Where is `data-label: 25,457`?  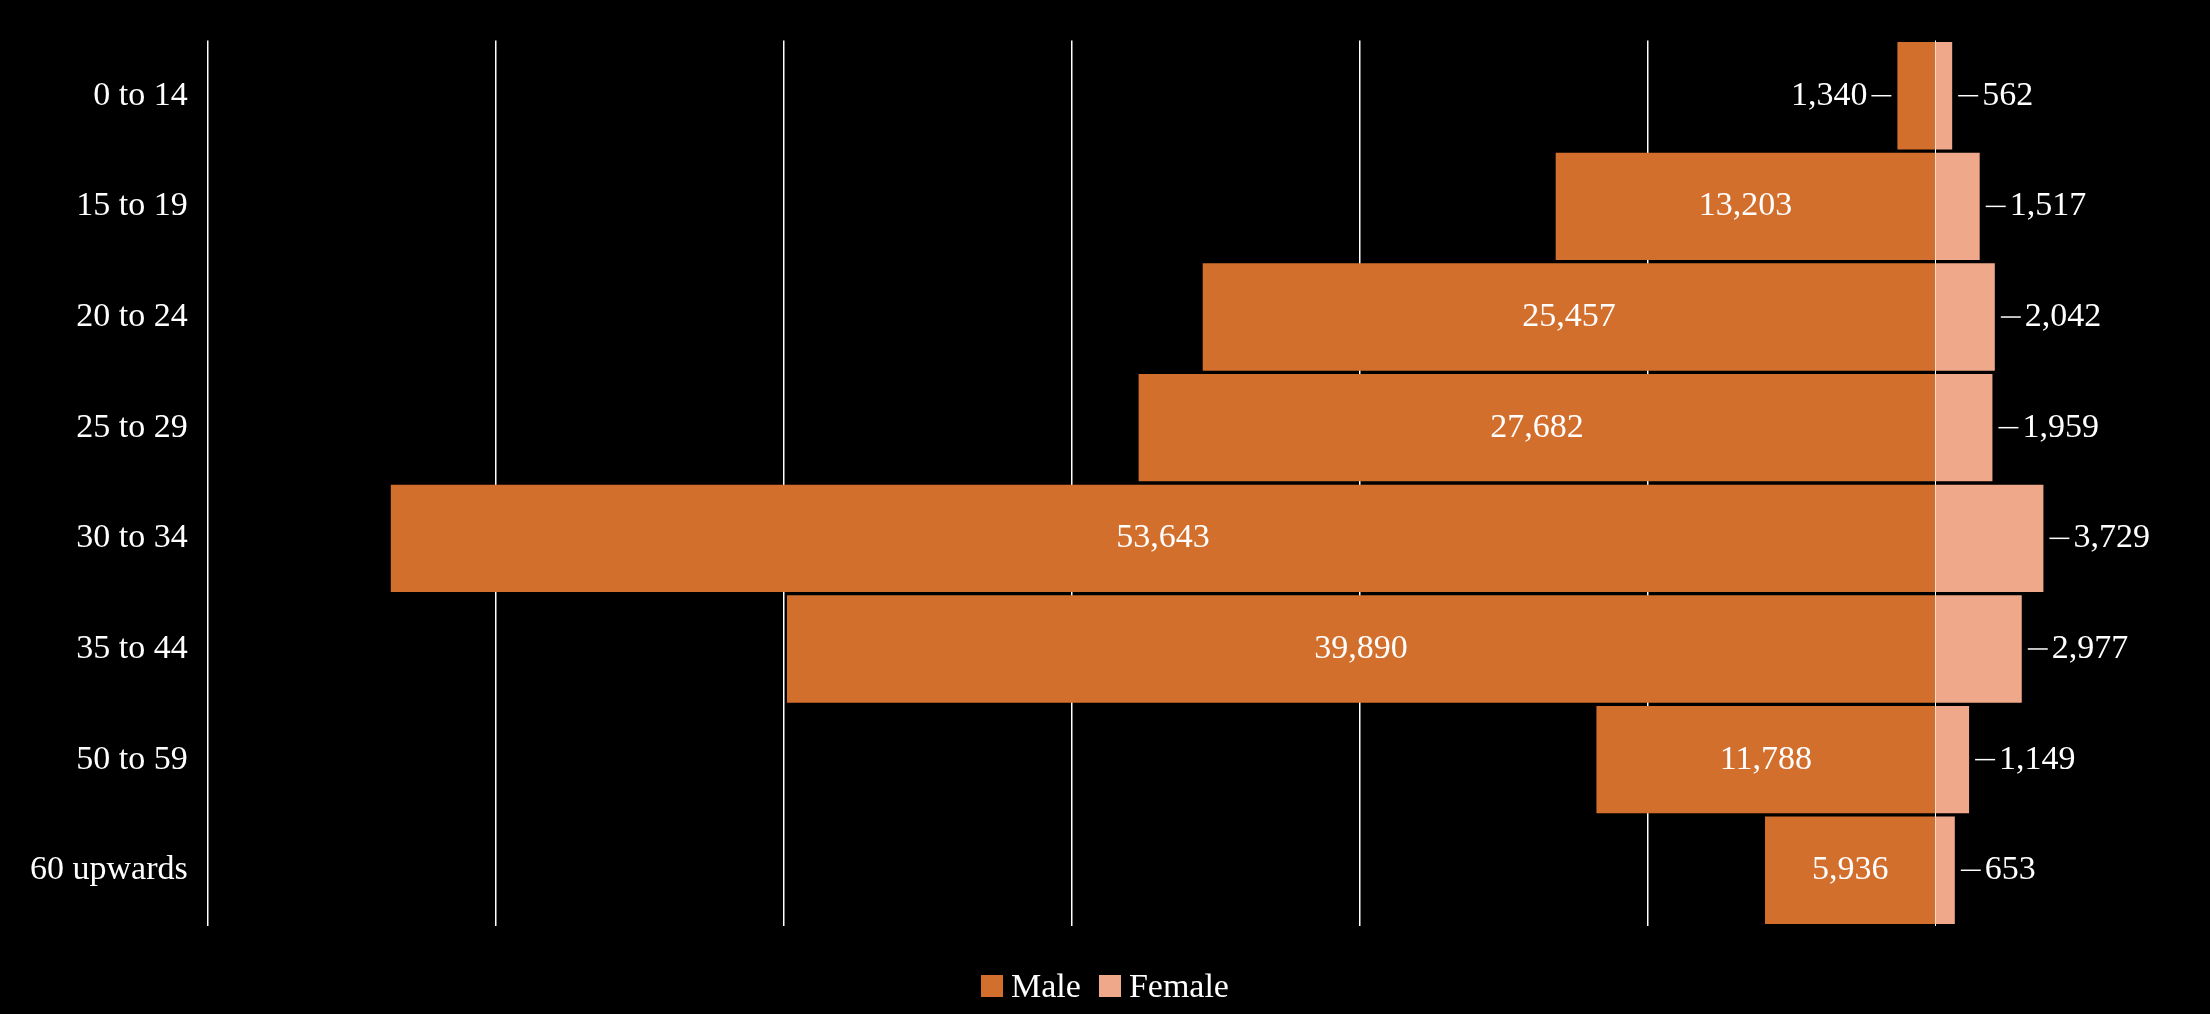 data-label: 25,457 is located at coordinates (1569, 314).